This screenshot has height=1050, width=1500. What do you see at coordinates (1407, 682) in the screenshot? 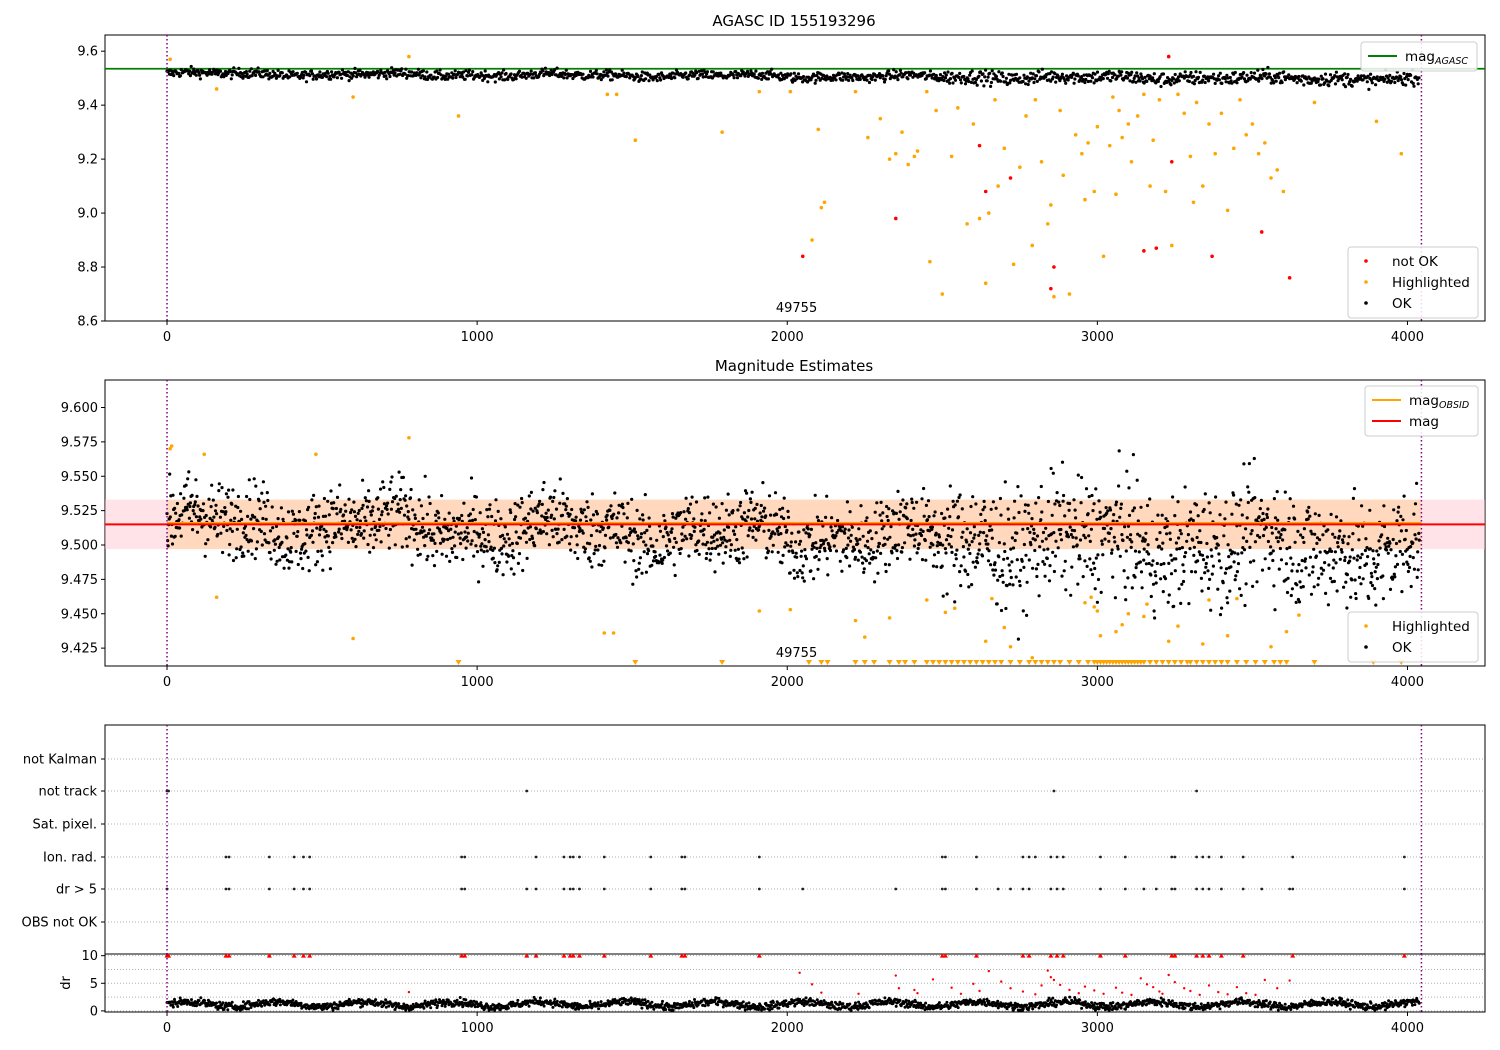
I see `x-tick-label: 4000` at bounding box center [1407, 682].